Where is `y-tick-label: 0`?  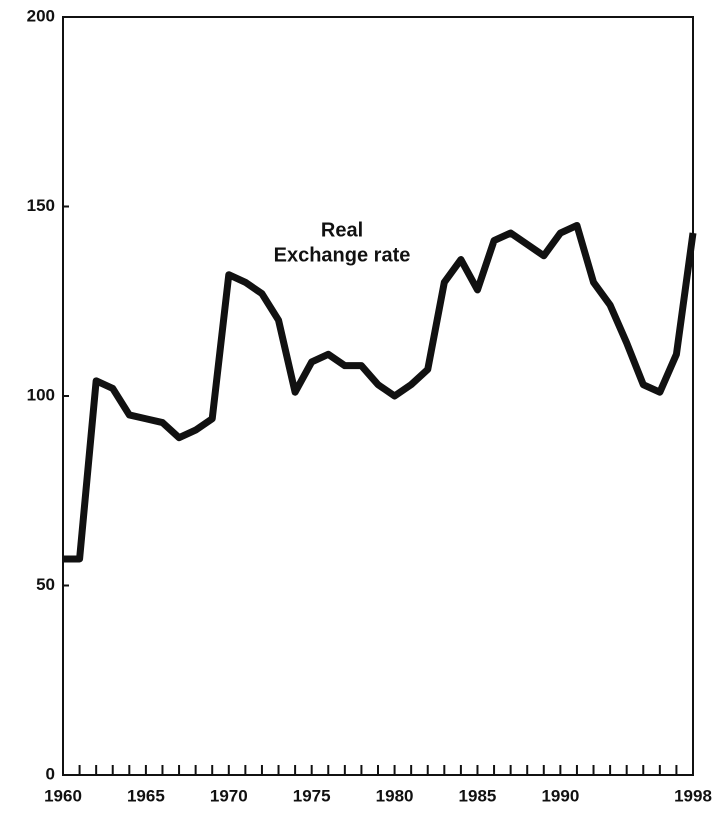 y-tick-label: 0 is located at coordinates (50, 773).